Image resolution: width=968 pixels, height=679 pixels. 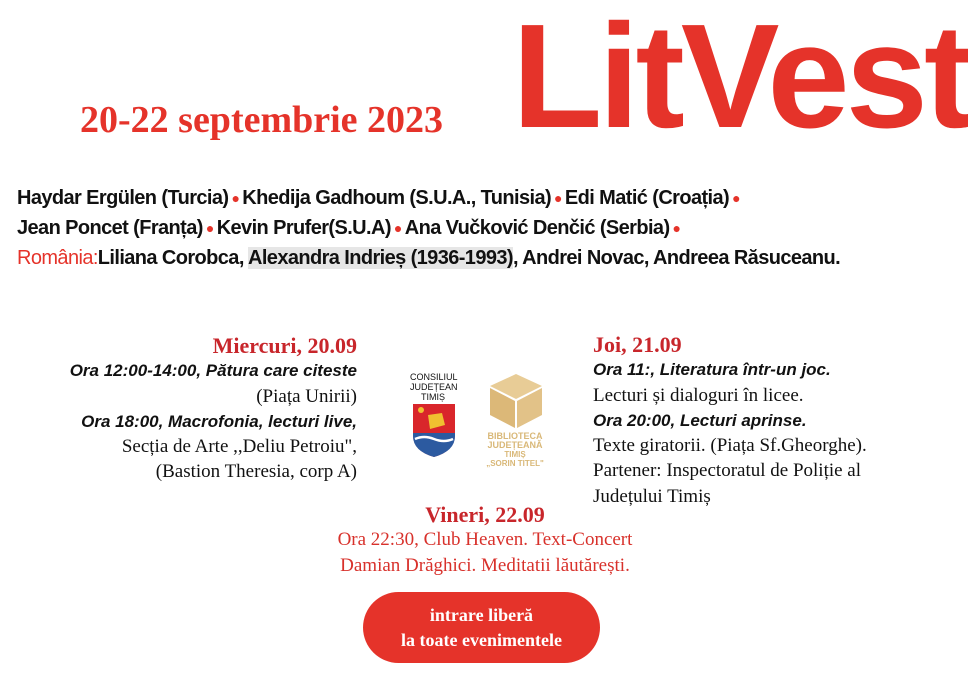 What do you see at coordinates (123, 198) in the screenshot?
I see `participant: Haydar Ergülen (Turcia)` at bounding box center [123, 198].